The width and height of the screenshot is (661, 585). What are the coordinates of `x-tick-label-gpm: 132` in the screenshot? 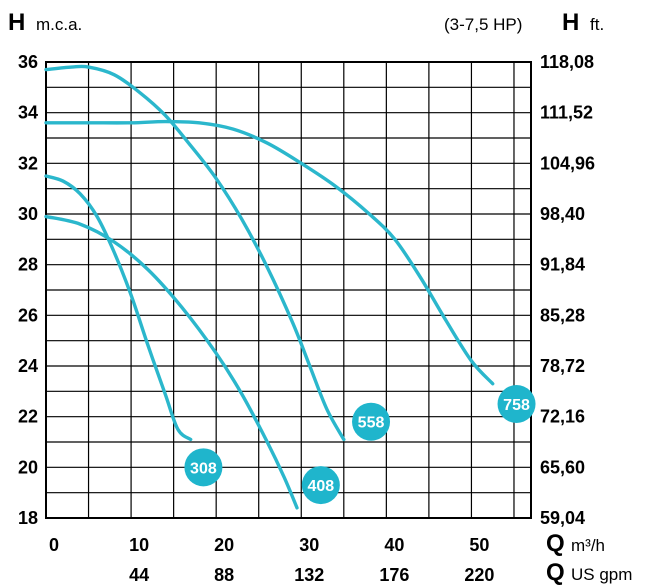 It's located at (309, 575).